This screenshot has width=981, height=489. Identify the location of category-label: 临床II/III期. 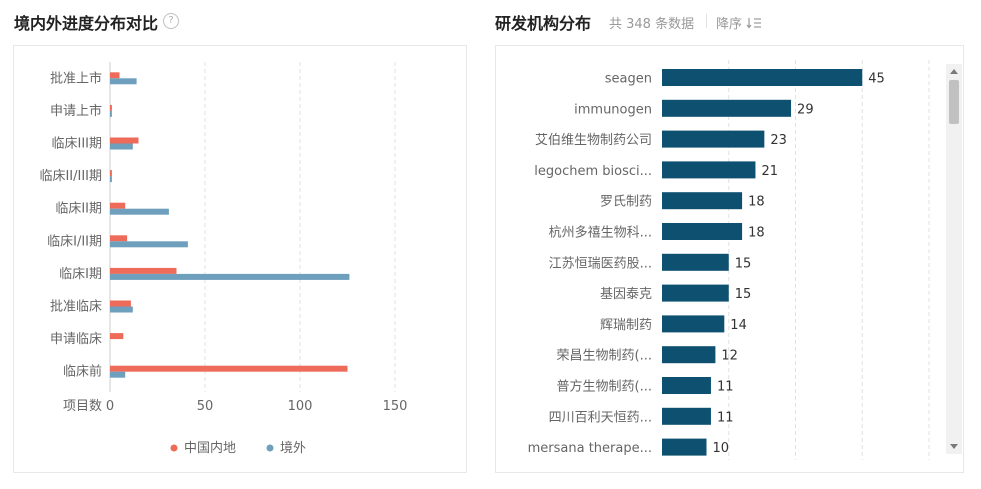
(70, 176).